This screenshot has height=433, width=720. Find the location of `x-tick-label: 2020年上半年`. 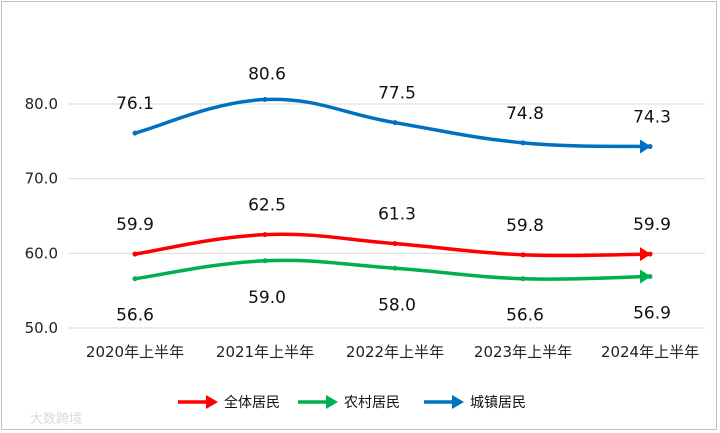

x-tick-label: 2020年上半年 is located at coordinates (135, 352).